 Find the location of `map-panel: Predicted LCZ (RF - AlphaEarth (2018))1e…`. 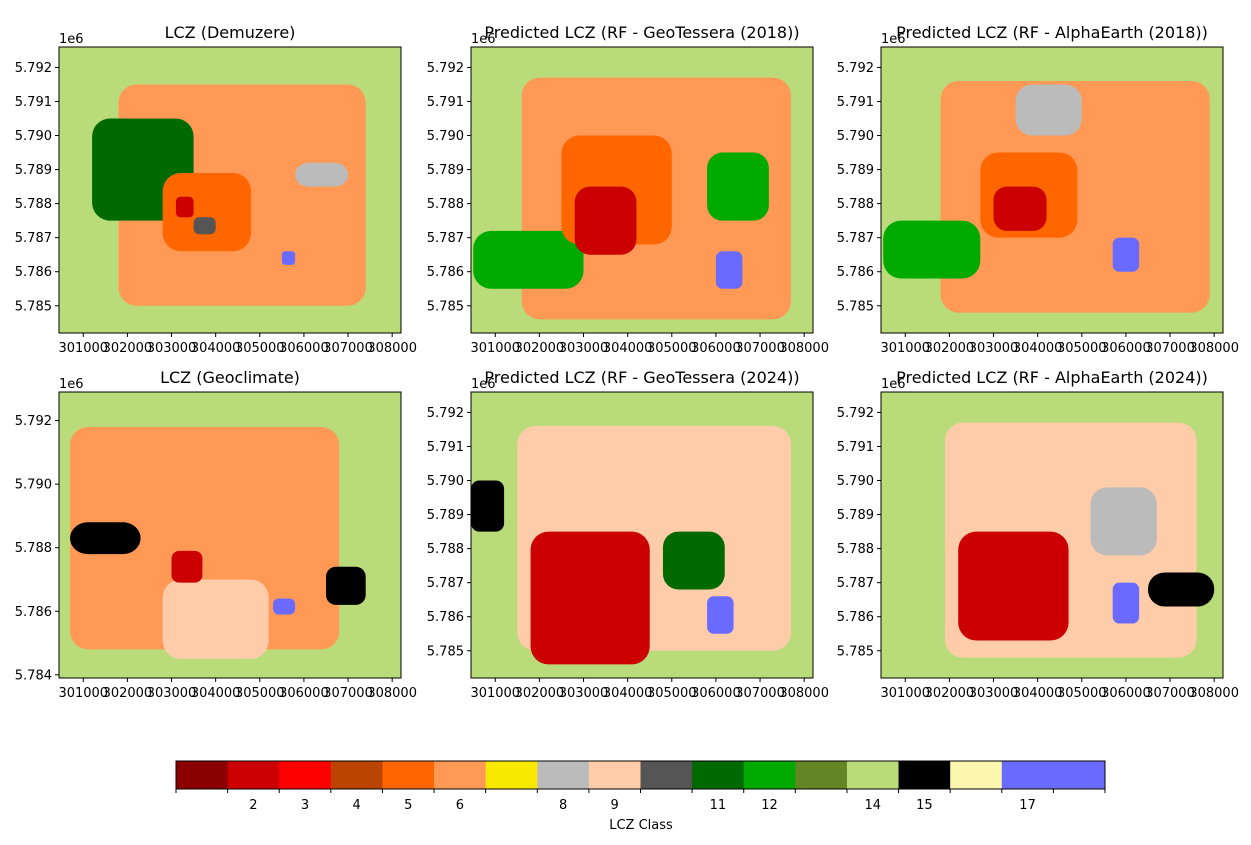

map-panel: Predicted LCZ (RF - AlphaEarth (2018))1e… is located at coordinates (1038, 189).